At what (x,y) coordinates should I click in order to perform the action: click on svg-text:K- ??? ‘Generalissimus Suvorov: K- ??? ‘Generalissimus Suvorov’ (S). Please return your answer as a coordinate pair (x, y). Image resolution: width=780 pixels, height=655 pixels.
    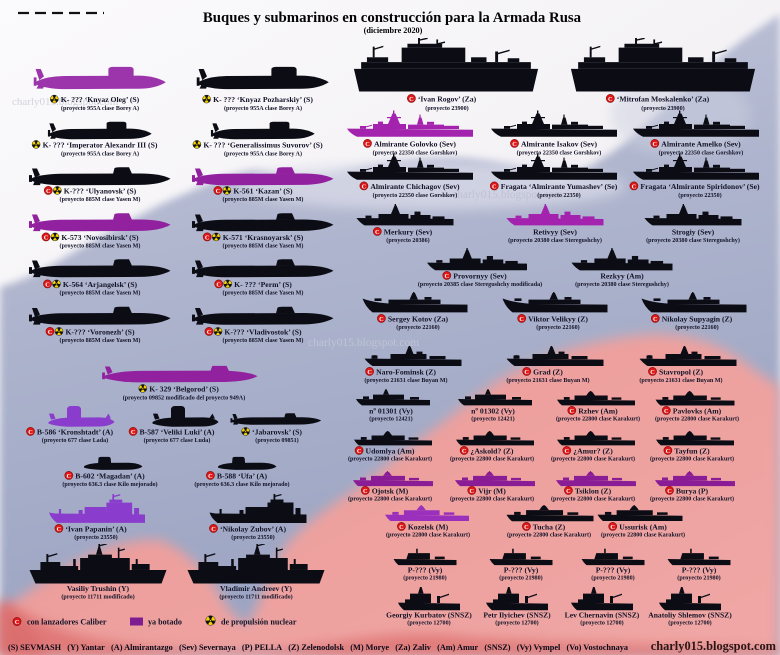
    Looking at the image, I should click on (263, 145).